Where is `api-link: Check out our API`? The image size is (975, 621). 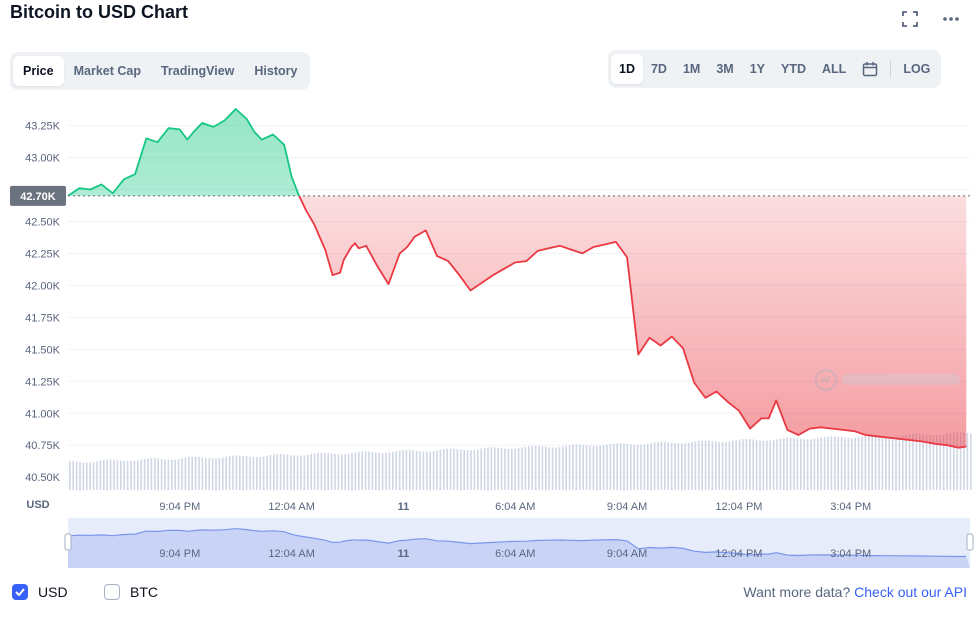 api-link: Check out our API is located at coordinates (910, 592).